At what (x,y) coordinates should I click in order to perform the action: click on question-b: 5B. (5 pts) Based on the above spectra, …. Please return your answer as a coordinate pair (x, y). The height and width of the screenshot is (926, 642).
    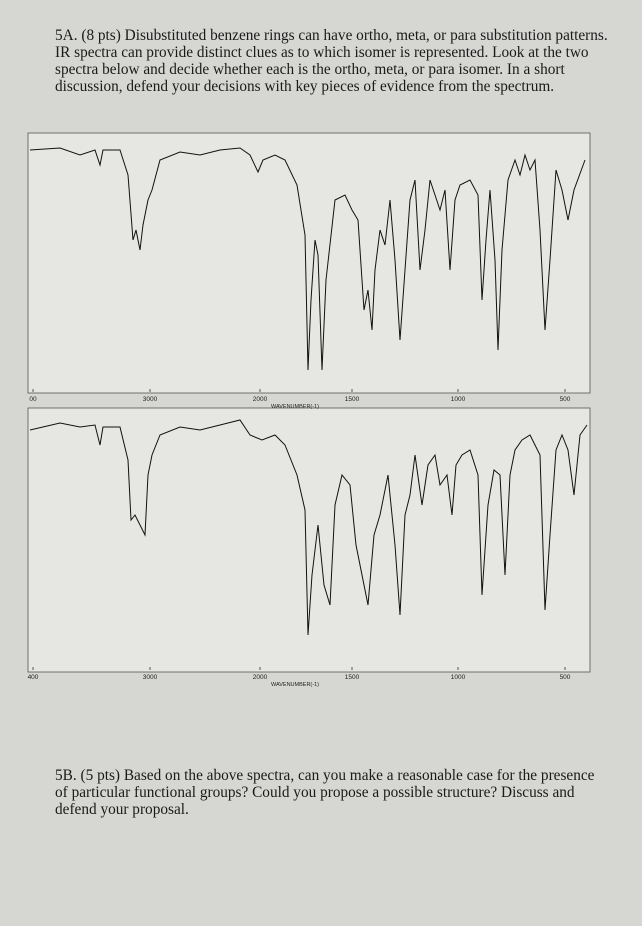
    Looking at the image, I should click on (325, 792).